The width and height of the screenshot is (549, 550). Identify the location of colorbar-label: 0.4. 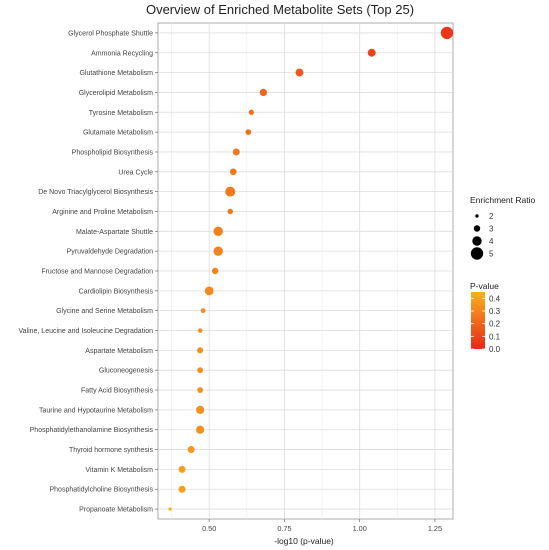
(495, 298).